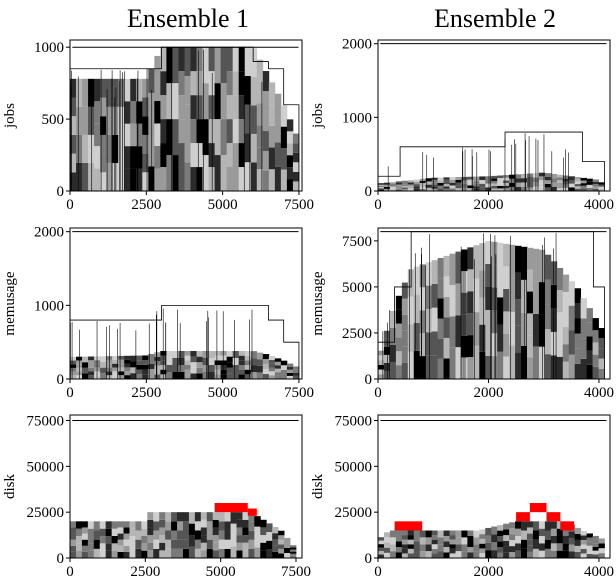 This screenshot has width=616, height=580. What do you see at coordinates (357, 45) in the screenshot?
I see `y-tick-label: 2000` at bounding box center [357, 45].